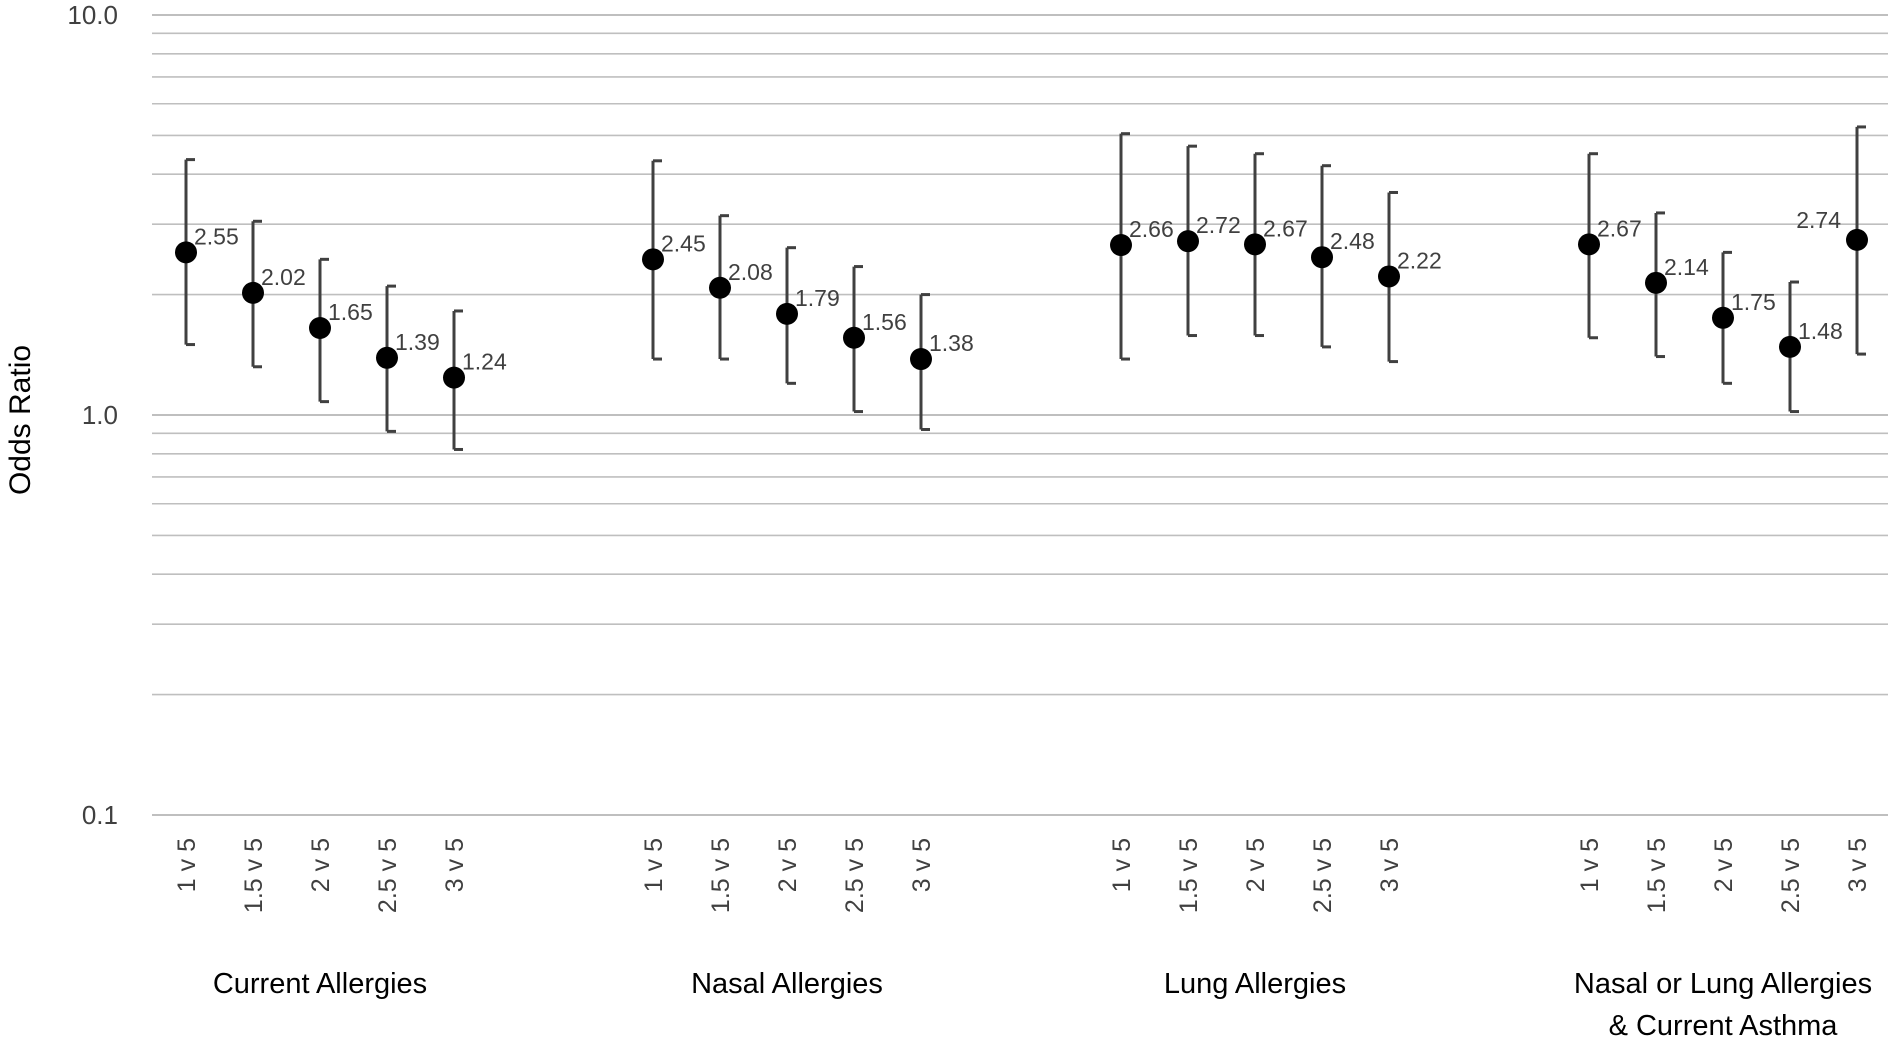 This screenshot has width=1896, height=1049. I want to click on y-axis-label: Odds Ratio, so click(20, 420).